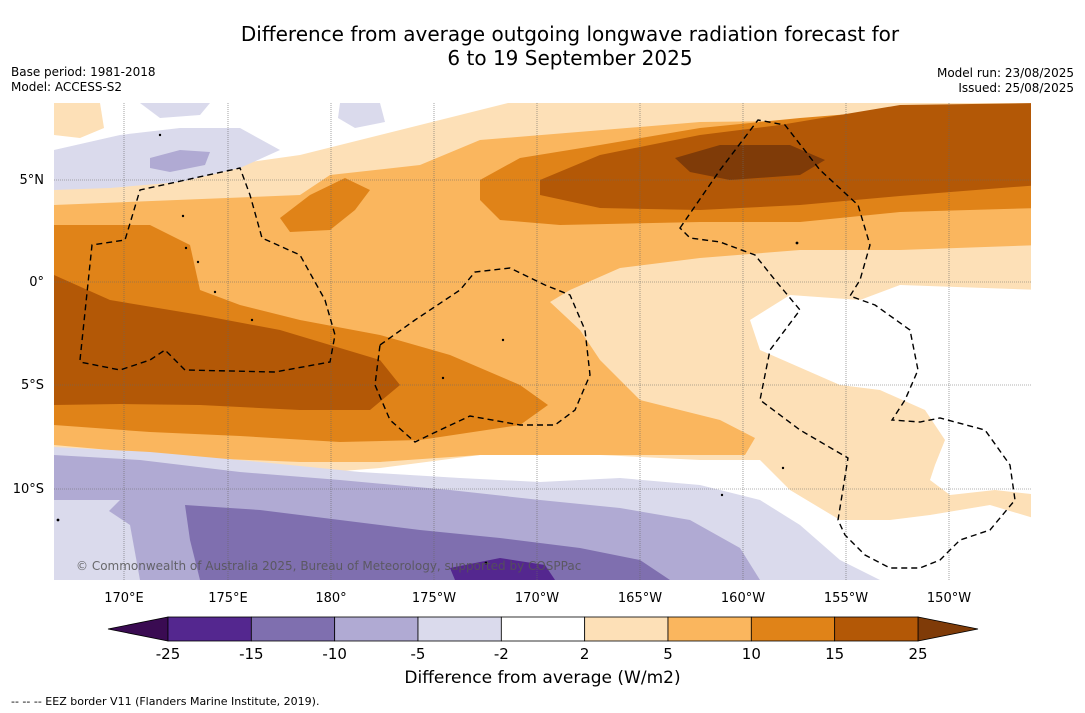 The image size is (1085, 713). Describe the element at coordinates (949, 598) in the screenshot. I see `lon-label-9: 150°W` at that location.